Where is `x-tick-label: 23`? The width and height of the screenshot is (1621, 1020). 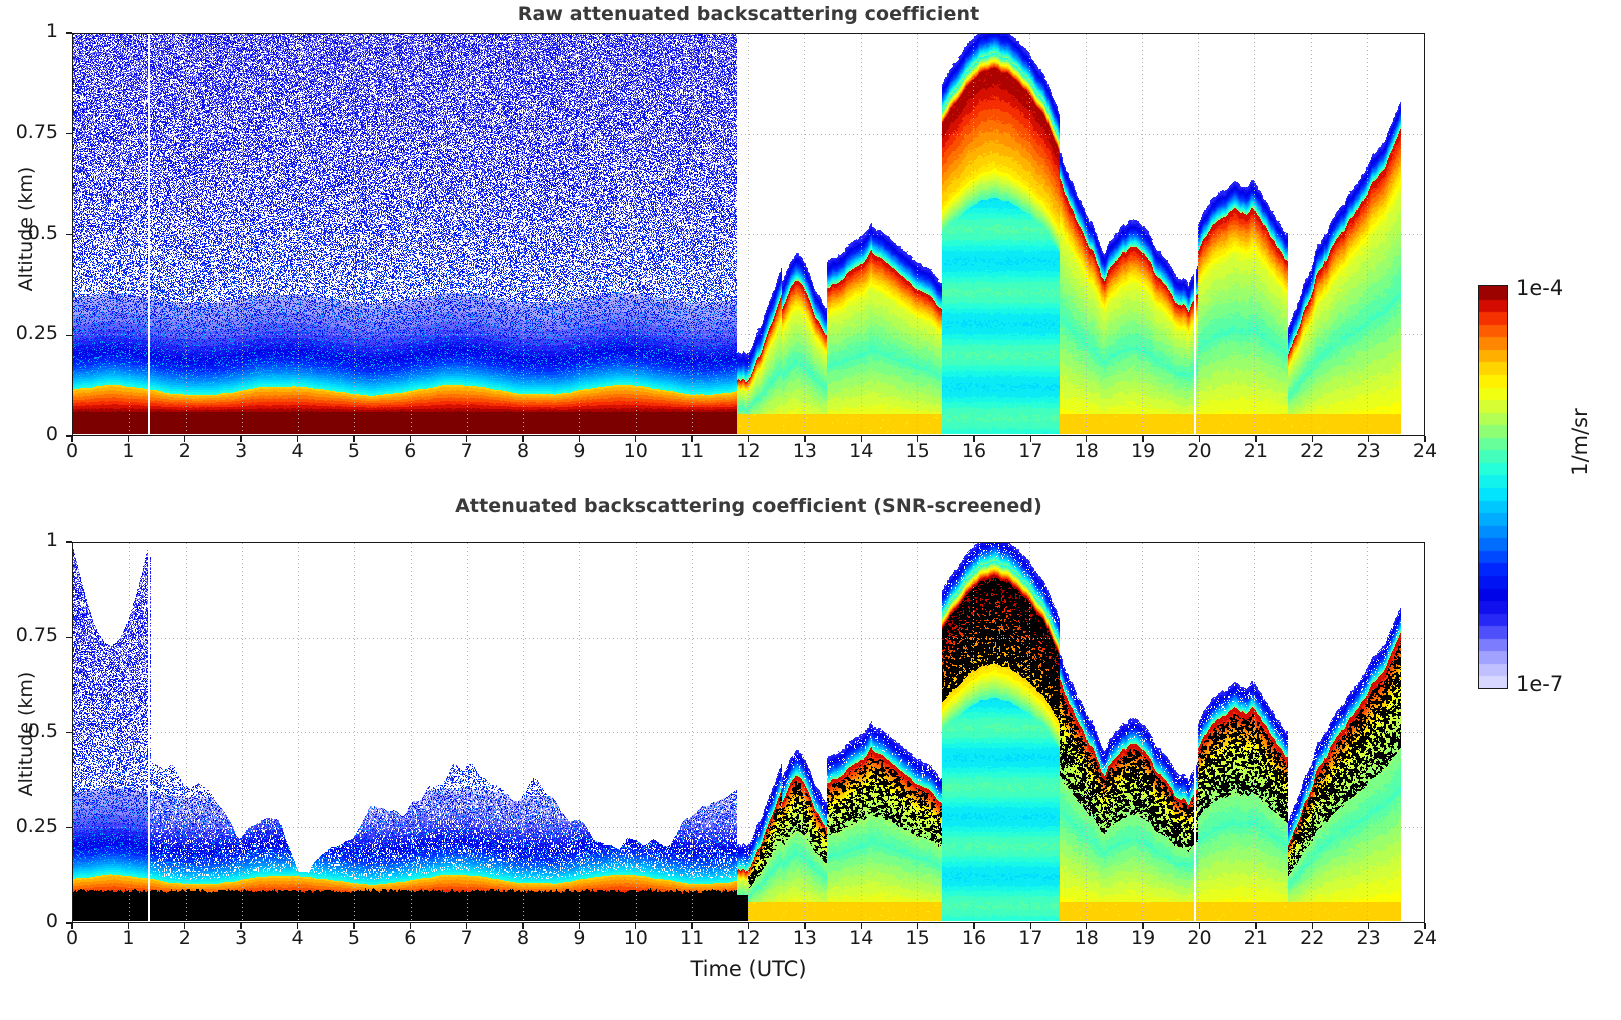 x-tick-label: 23 is located at coordinates (1368, 451).